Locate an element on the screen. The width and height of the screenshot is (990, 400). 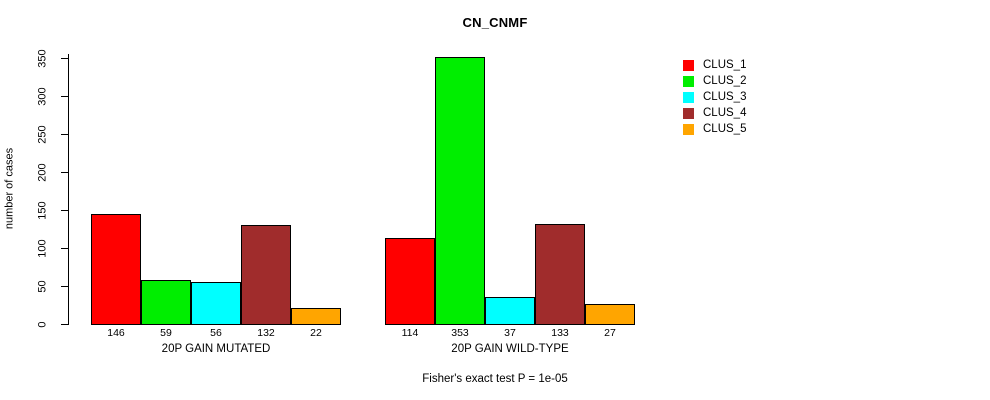
statistical-annotation: Fisher's exact test P = 1e-05 is located at coordinates (495, 379).